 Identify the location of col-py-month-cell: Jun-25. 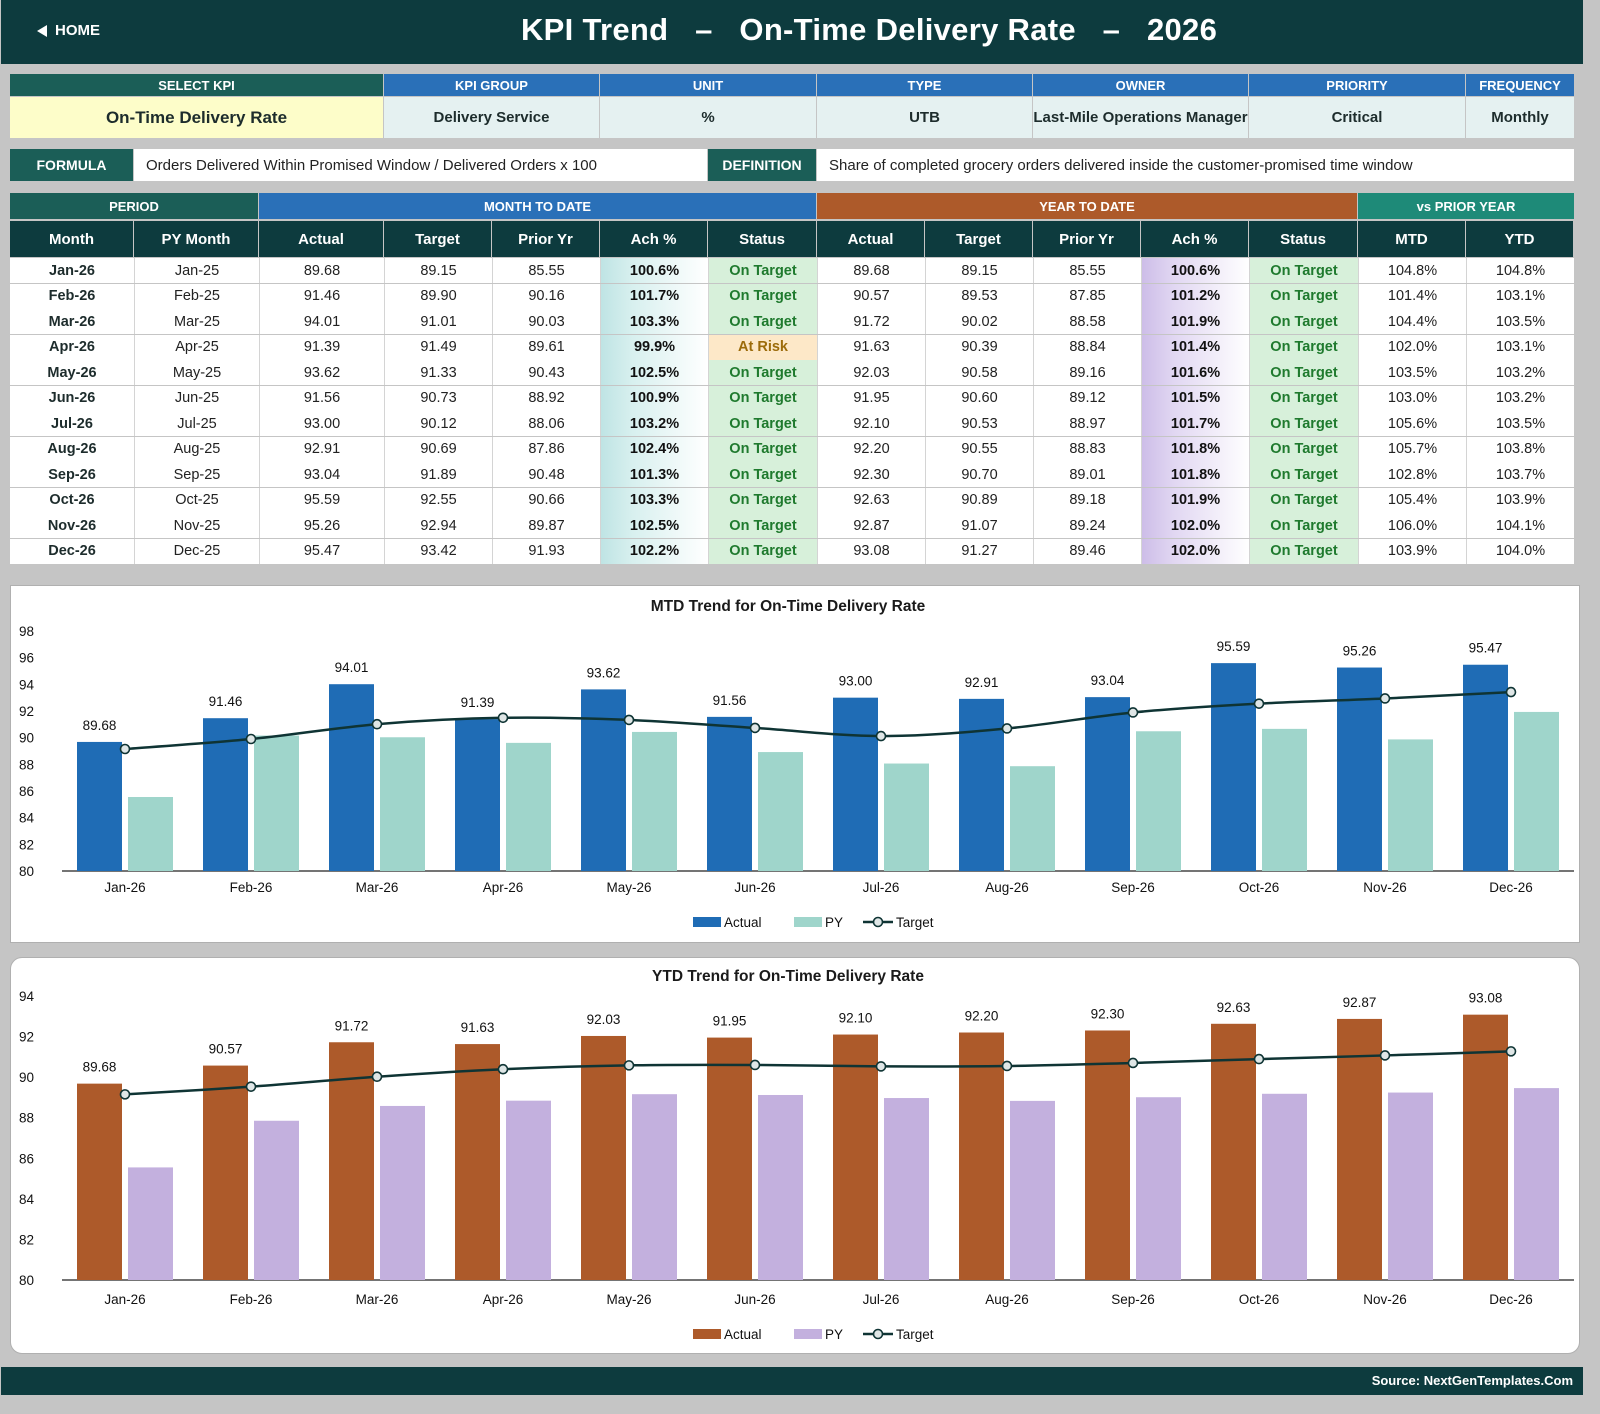
(196, 398).